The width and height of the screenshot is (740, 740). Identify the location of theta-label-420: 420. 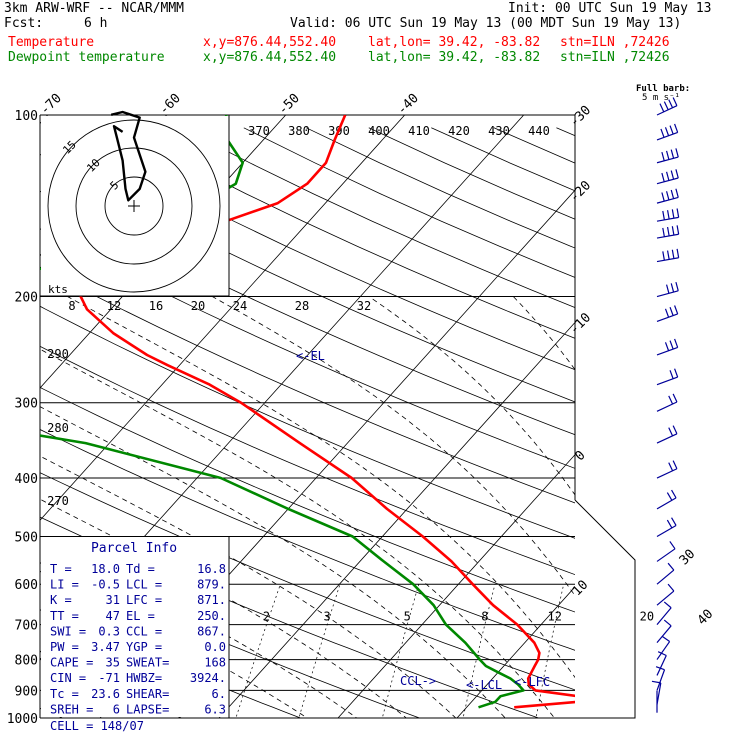
(459, 131).